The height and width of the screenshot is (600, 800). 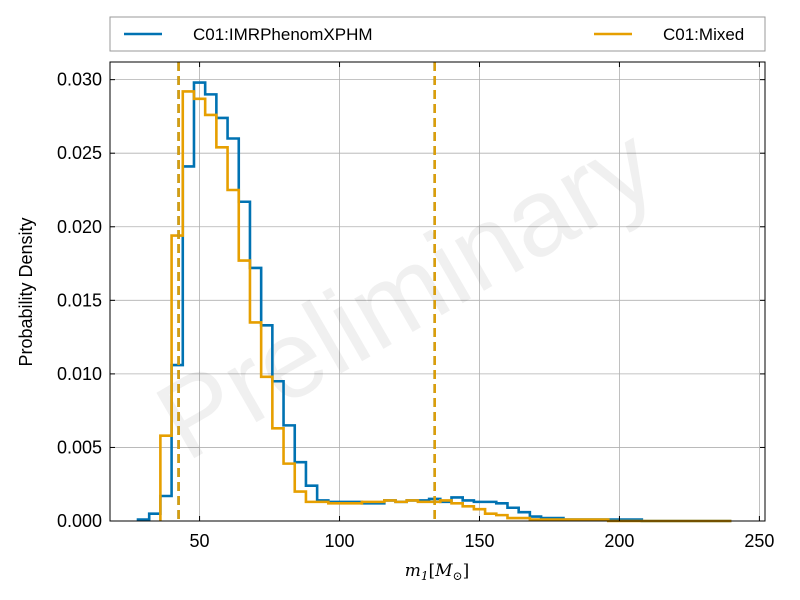 What do you see at coordinates (79, 153) in the screenshot?
I see `y-tick-label: 0.025` at bounding box center [79, 153].